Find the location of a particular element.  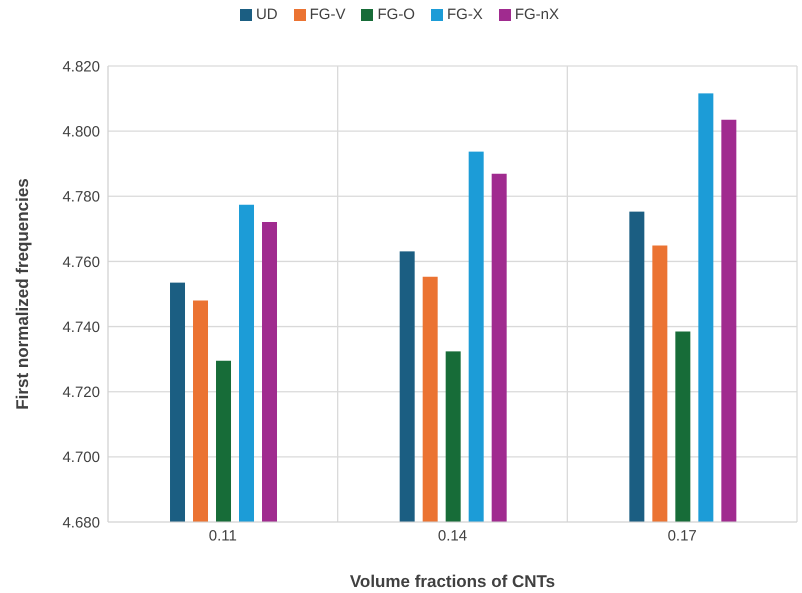

y-tick-label: 4.800 is located at coordinates (81, 131).